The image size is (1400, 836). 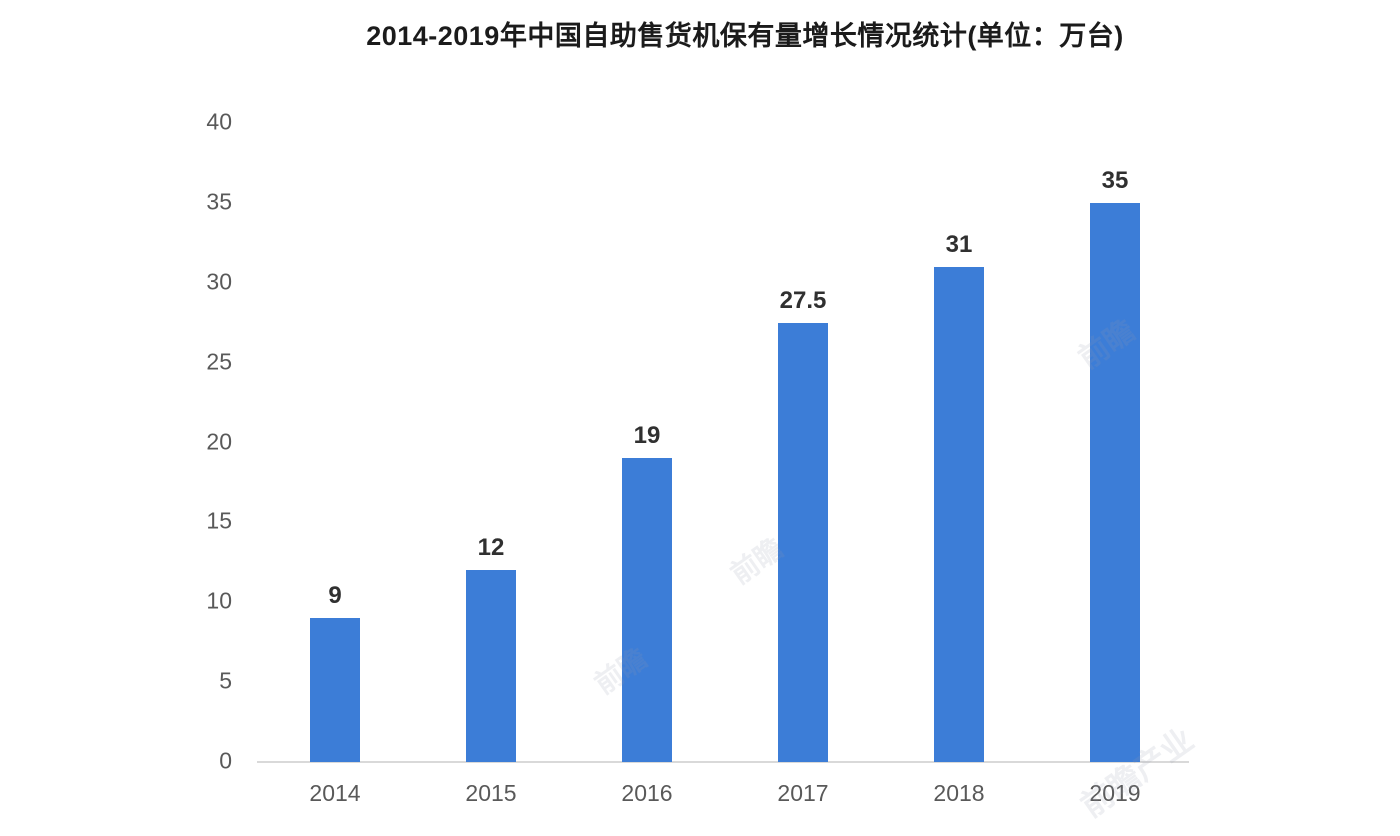 I want to click on bar-2015, so click(x=491, y=666).